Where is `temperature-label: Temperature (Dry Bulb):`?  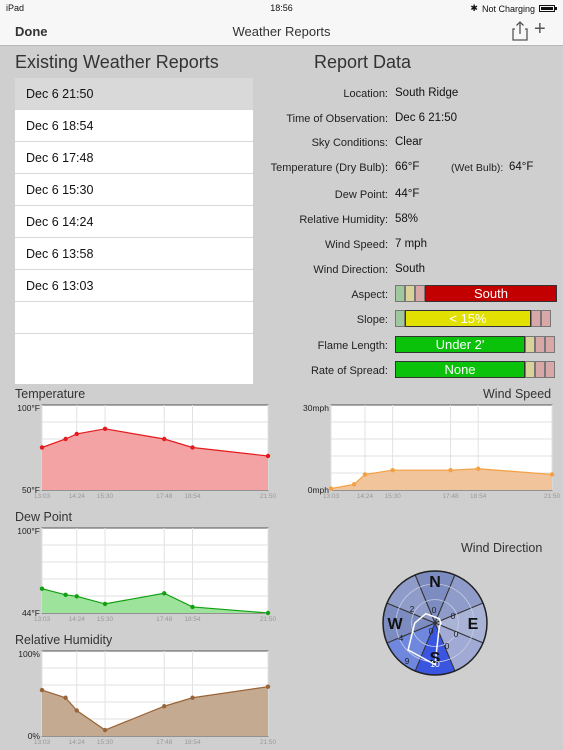
temperature-label: Temperature (Dry Bulb): is located at coordinates (329, 168).